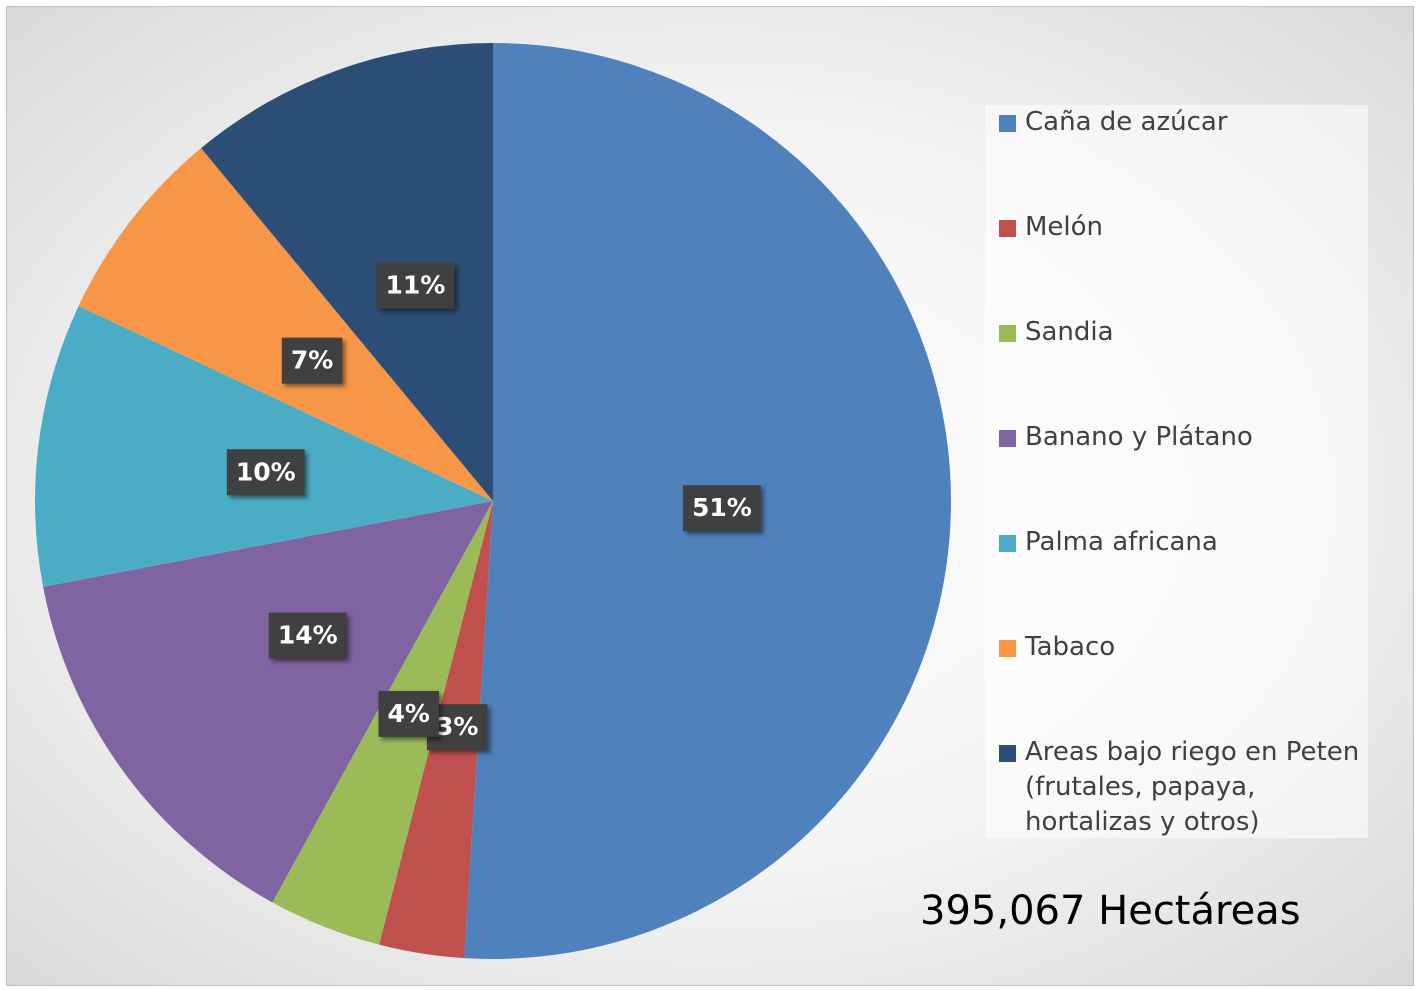 This screenshot has height=990, width=1420. Describe the element at coordinates (1139, 437) in the screenshot. I see `legend-label: Banano y Plátano` at that location.